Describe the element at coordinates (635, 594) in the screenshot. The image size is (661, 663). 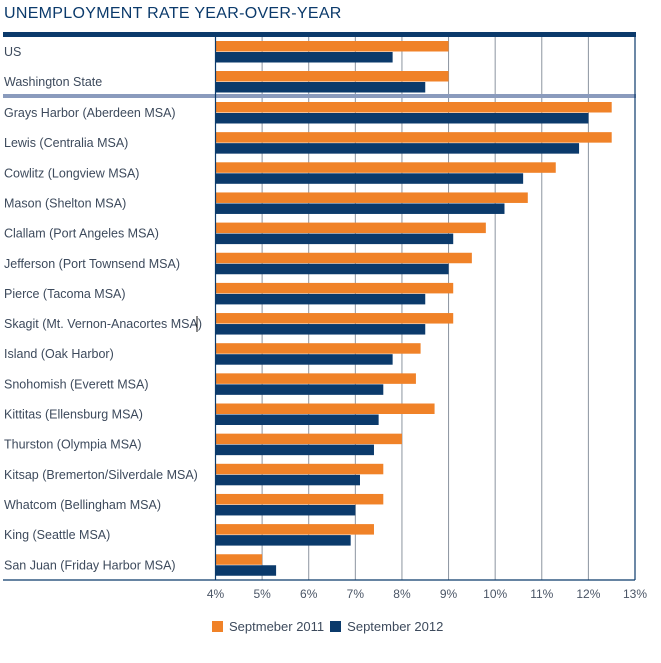
I see `x-tick-label: 13%` at that location.